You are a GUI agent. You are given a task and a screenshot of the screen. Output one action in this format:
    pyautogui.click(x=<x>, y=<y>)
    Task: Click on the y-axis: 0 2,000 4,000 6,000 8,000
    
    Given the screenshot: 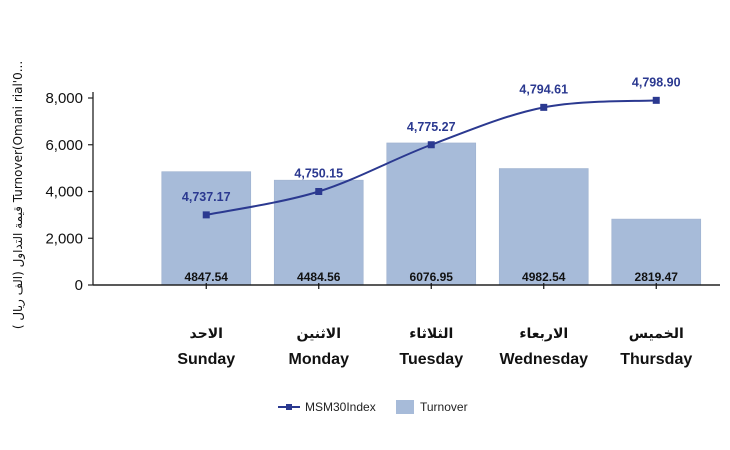 What is the action you would take?
    pyautogui.click(x=69, y=192)
    